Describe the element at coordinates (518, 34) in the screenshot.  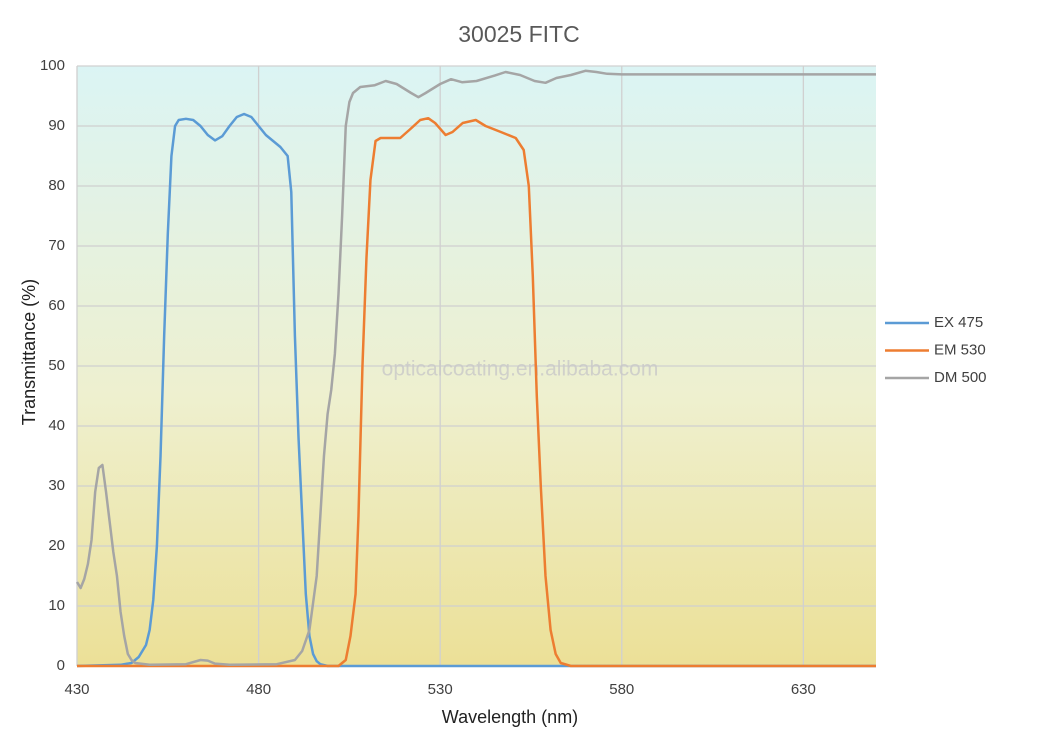
I see `chart-title: 30025 FITC` at that location.